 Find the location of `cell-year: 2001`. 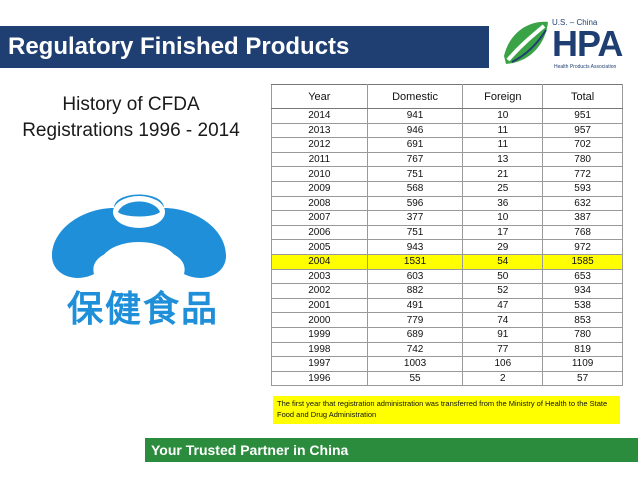

cell-year: 2001 is located at coordinates (319, 306).